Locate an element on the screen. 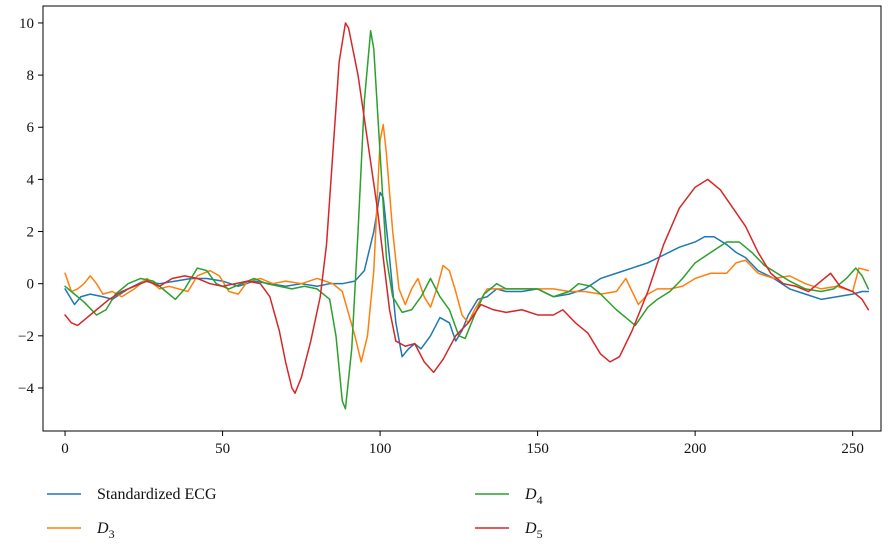 This screenshot has width=896, height=546. y-tick-label: 4 is located at coordinates (31, 180).